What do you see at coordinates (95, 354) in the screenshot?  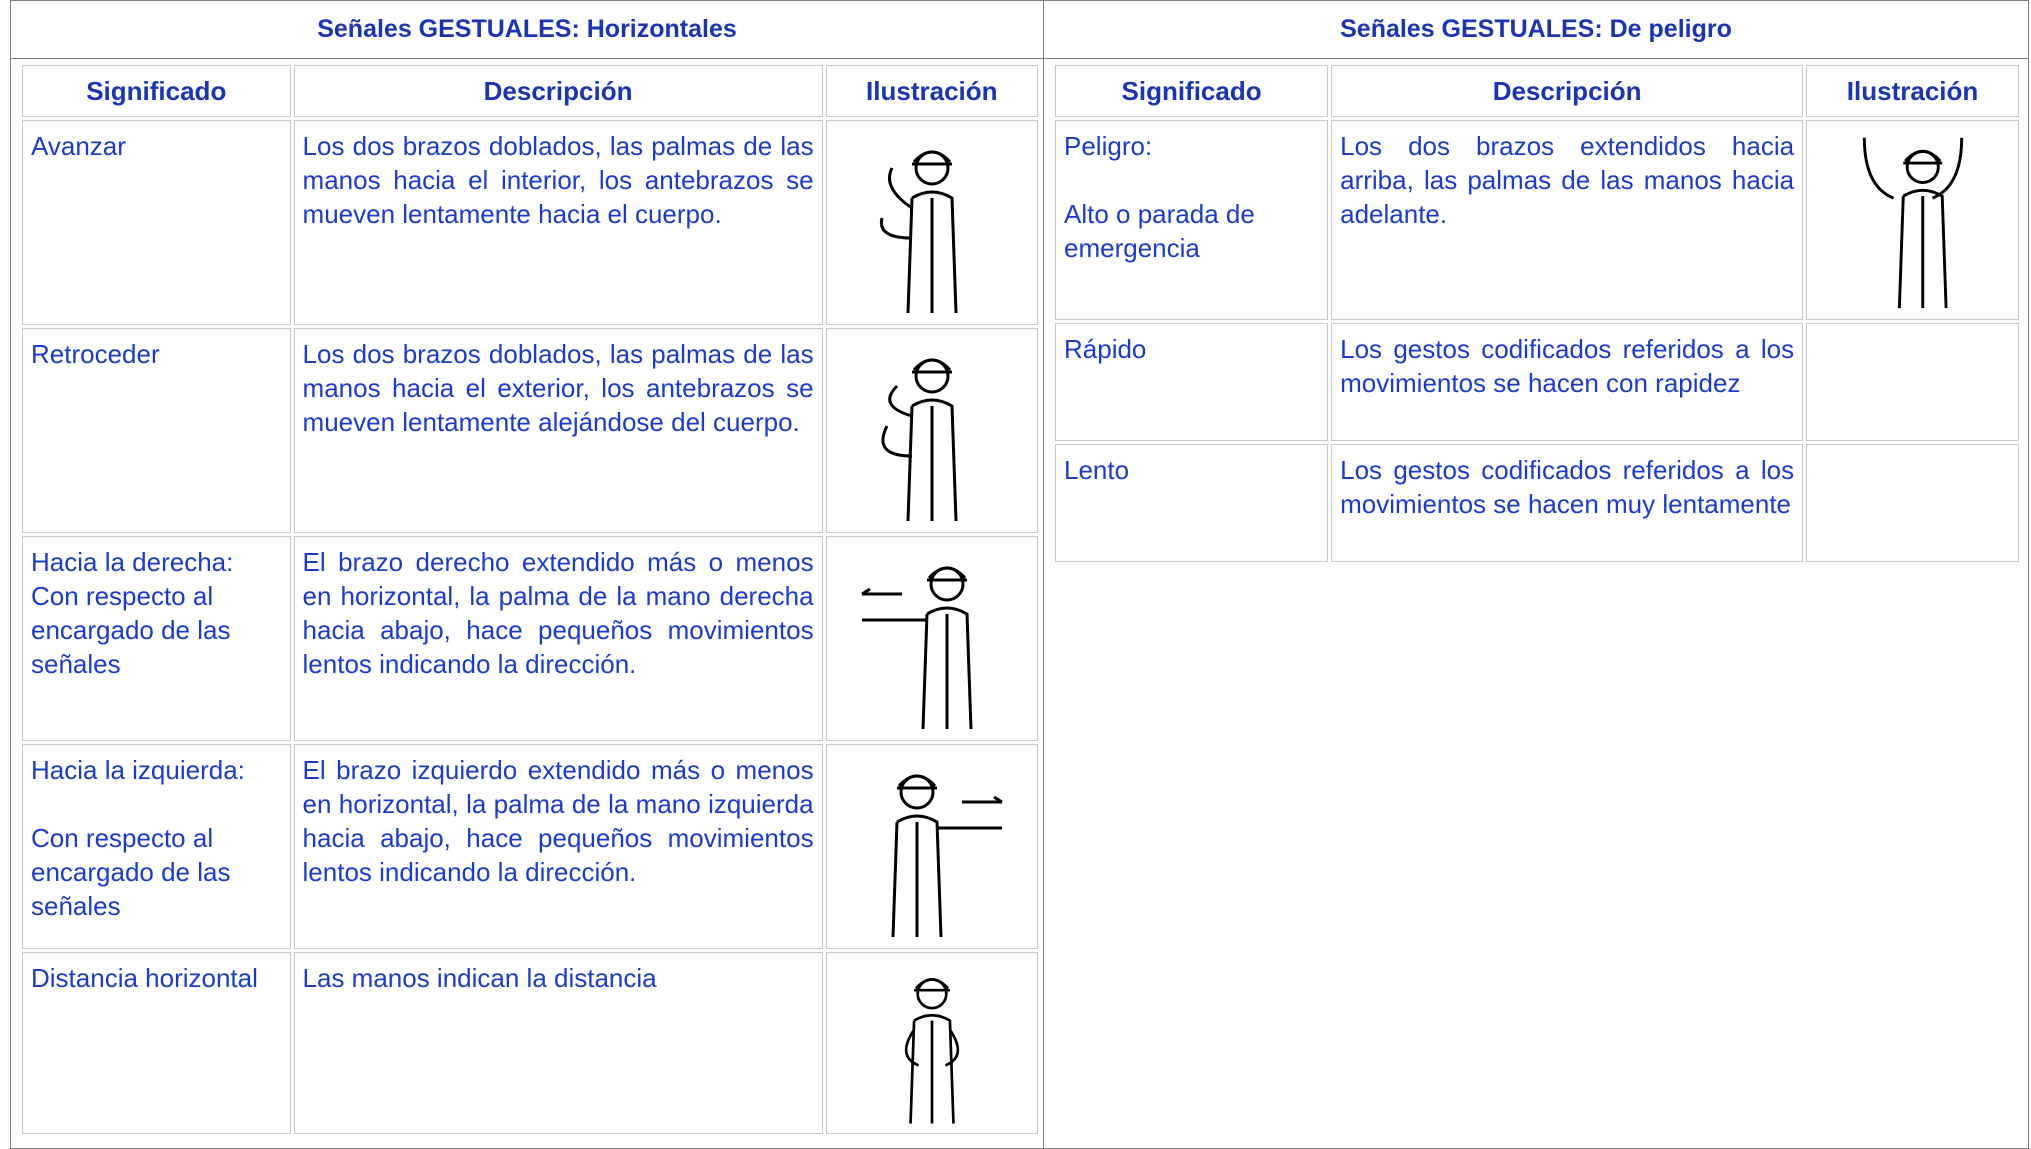 I see `meaning: Retroceder` at bounding box center [95, 354].